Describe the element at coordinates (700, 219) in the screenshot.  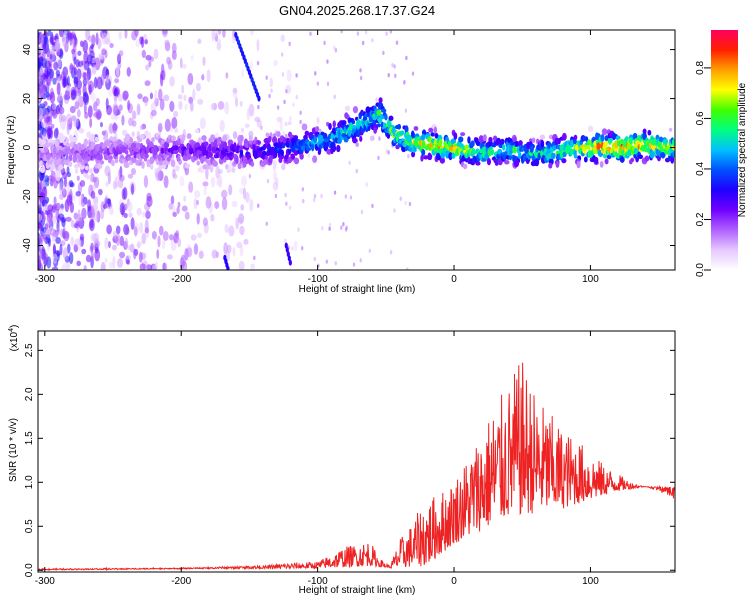
I see `colorbar-tick-label: 0.2` at that location.